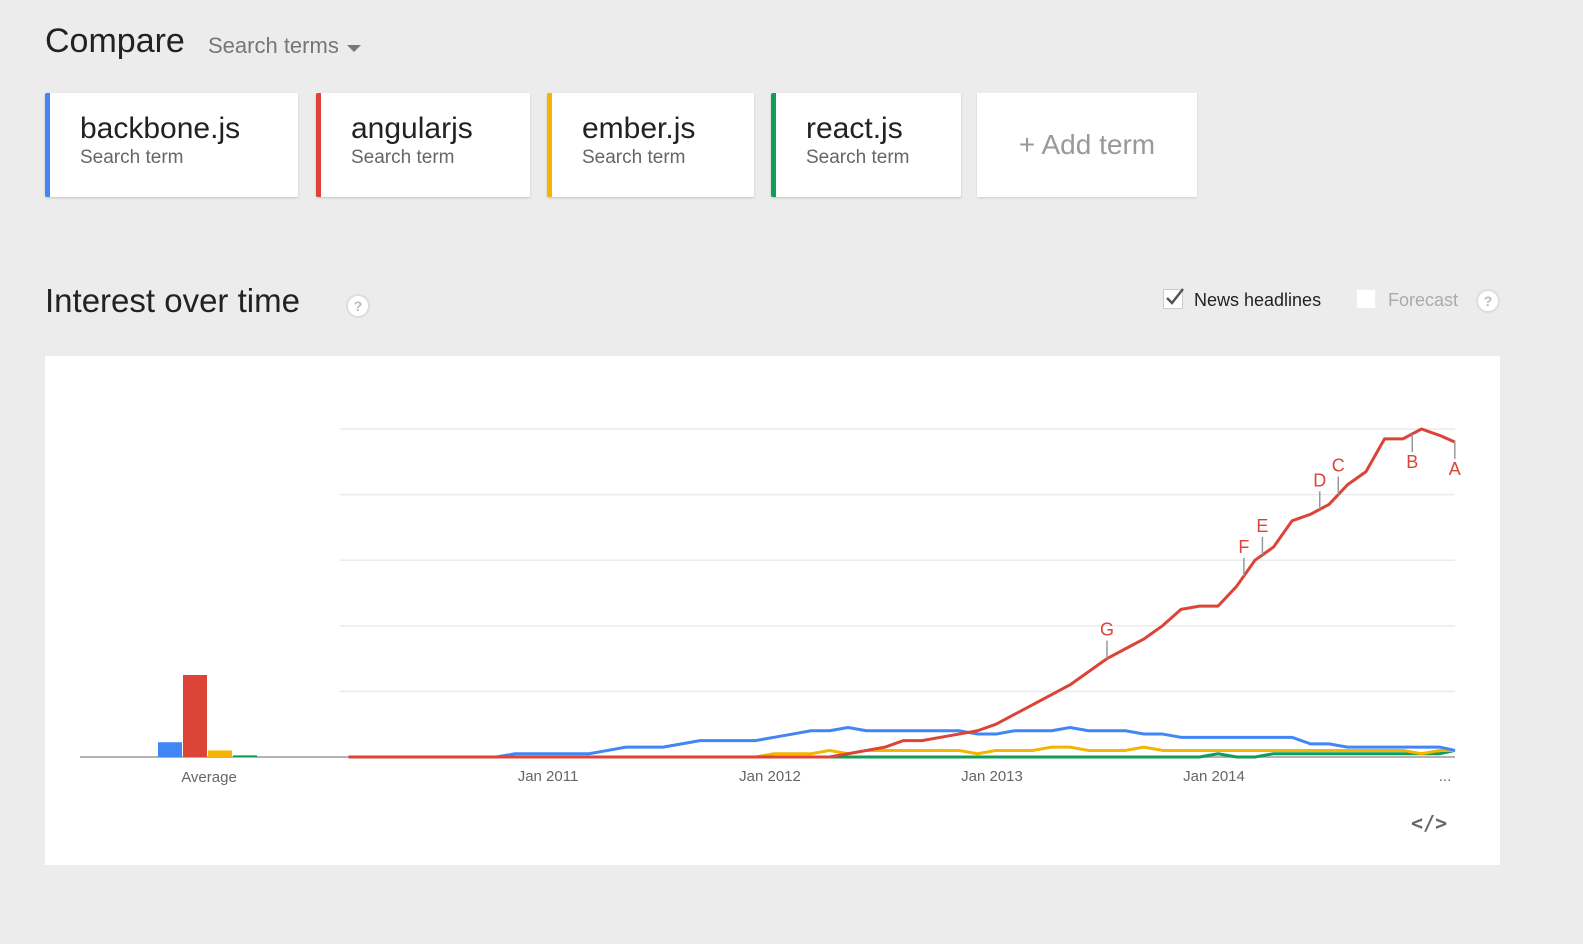 The width and height of the screenshot is (1583, 944). Describe the element at coordinates (245, 756) in the screenshot. I see `average-bar-react.js` at that location.